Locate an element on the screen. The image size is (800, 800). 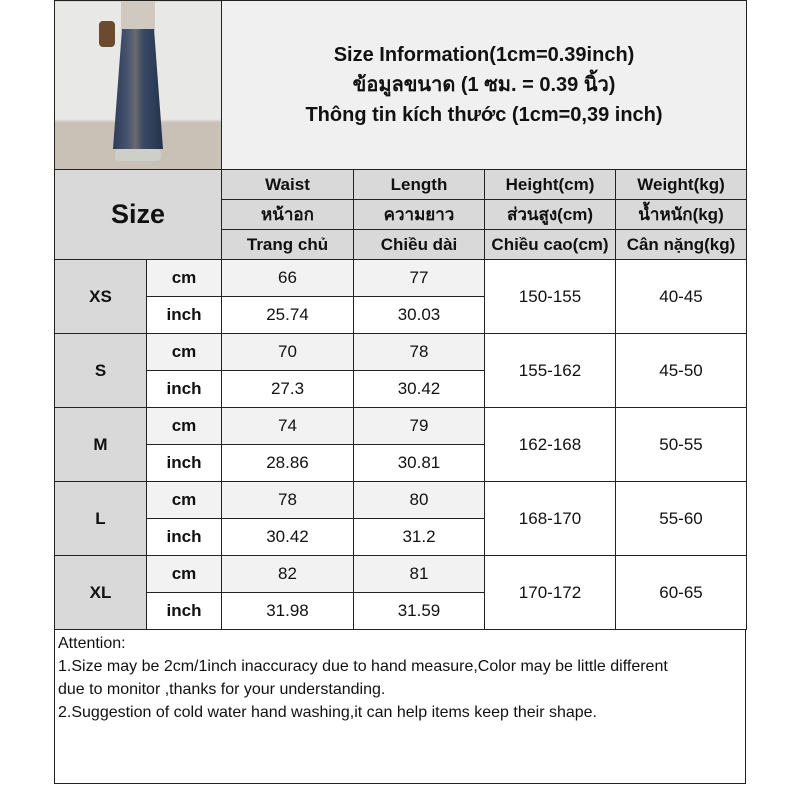
length-inch: 30.03 is located at coordinates (419, 315).